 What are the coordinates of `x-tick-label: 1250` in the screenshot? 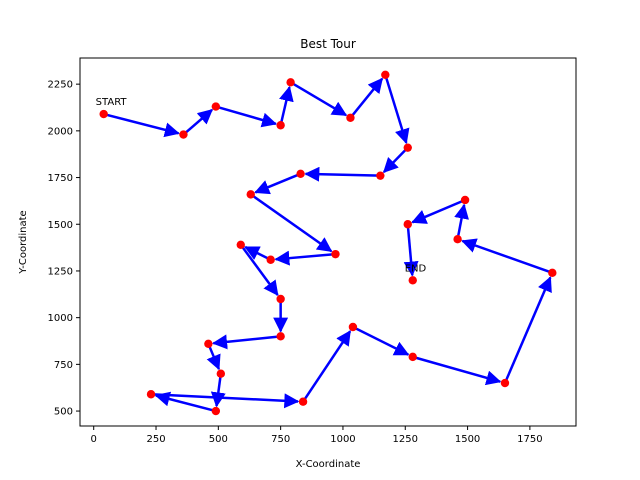 It's located at (405, 439).